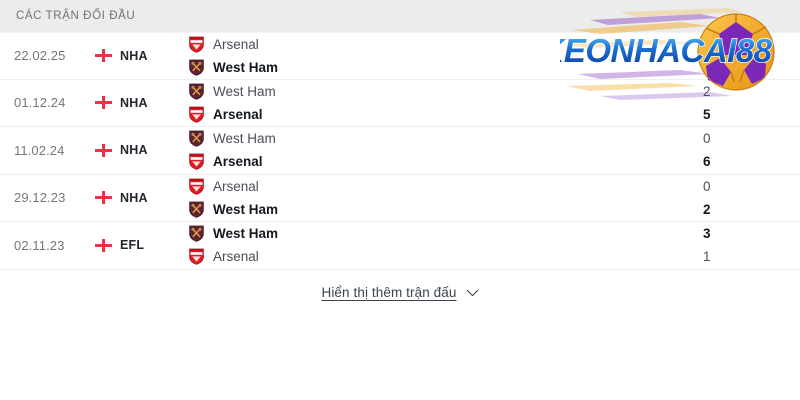 This screenshot has width=800, height=400. What do you see at coordinates (472, 293) in the screenshot?
I see `chevron-down-icon` at bounding box center [472, 293].